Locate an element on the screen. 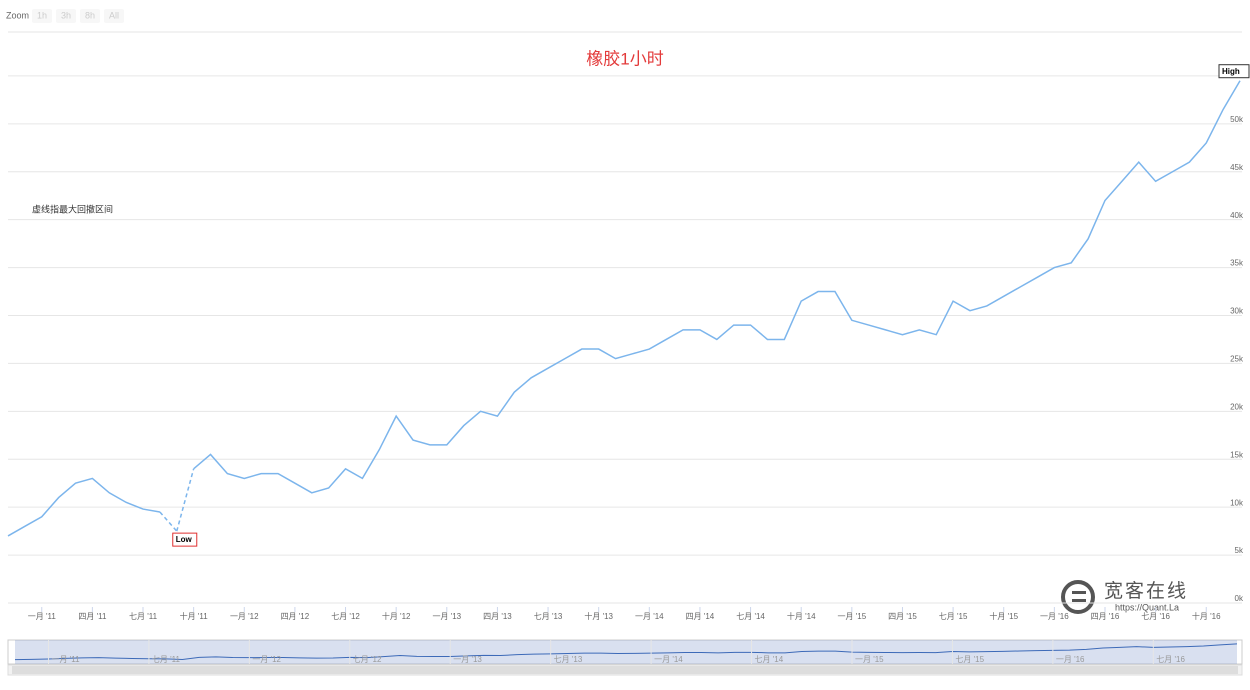 Image resolution: width=1250 pixels, height=690 pixels. x-tick-label: 一月 '16 is located at coordinates (1054, 616).